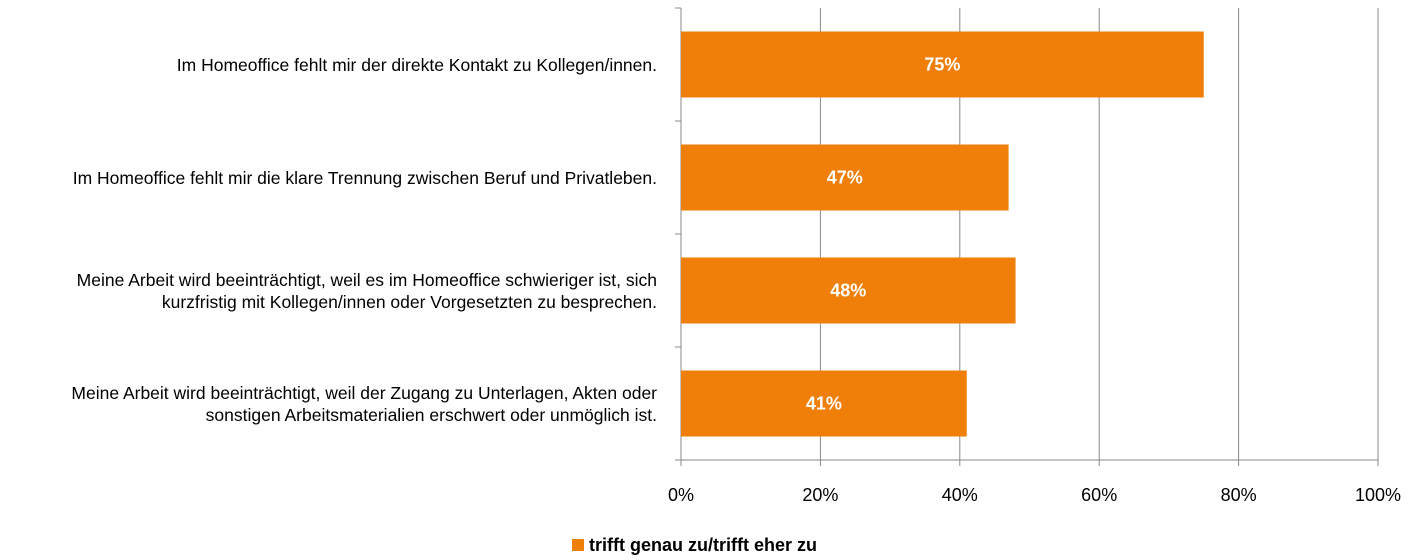 The image size is (1412, 560). I want to click on x-tick-label: 80%, so click(1239, 495).